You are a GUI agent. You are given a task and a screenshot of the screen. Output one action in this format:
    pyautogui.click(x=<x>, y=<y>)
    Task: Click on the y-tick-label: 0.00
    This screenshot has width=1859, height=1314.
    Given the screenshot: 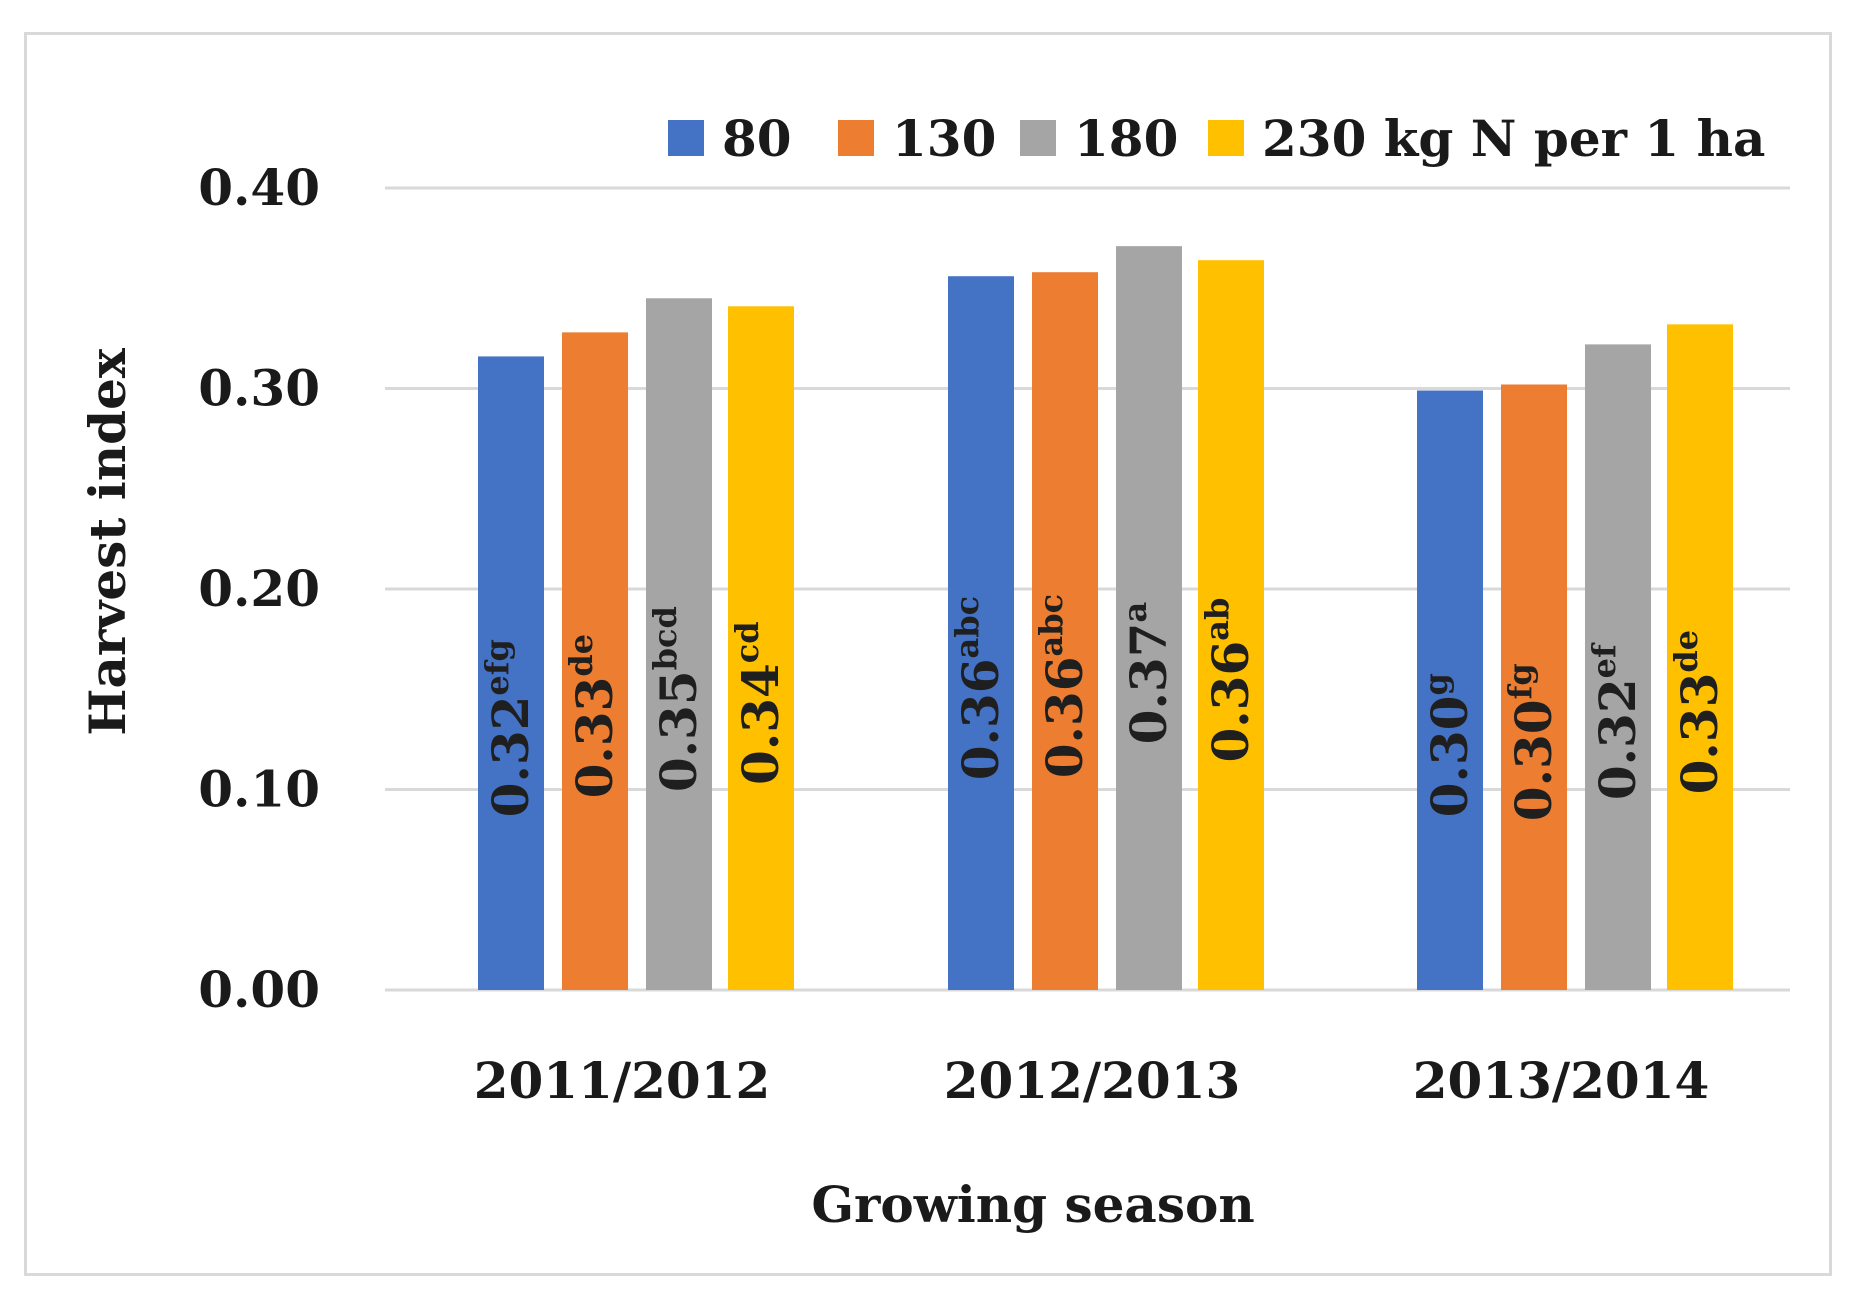 What is the action you would take?
    pyautogui.click(x=259, y=989)
    